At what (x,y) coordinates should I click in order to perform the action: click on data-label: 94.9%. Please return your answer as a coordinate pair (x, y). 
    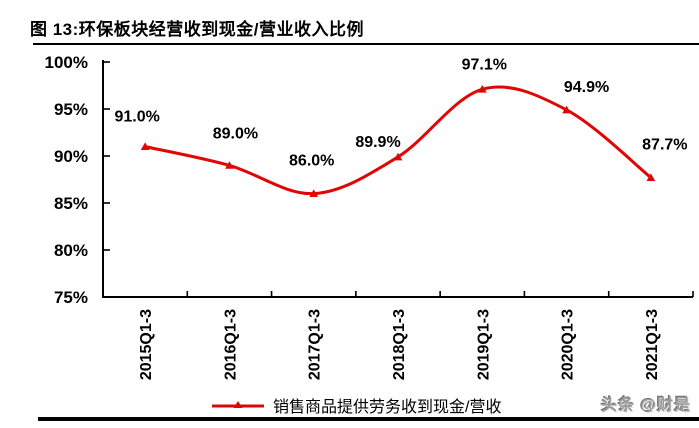
    Looking at the image, I should click on (586, 87).